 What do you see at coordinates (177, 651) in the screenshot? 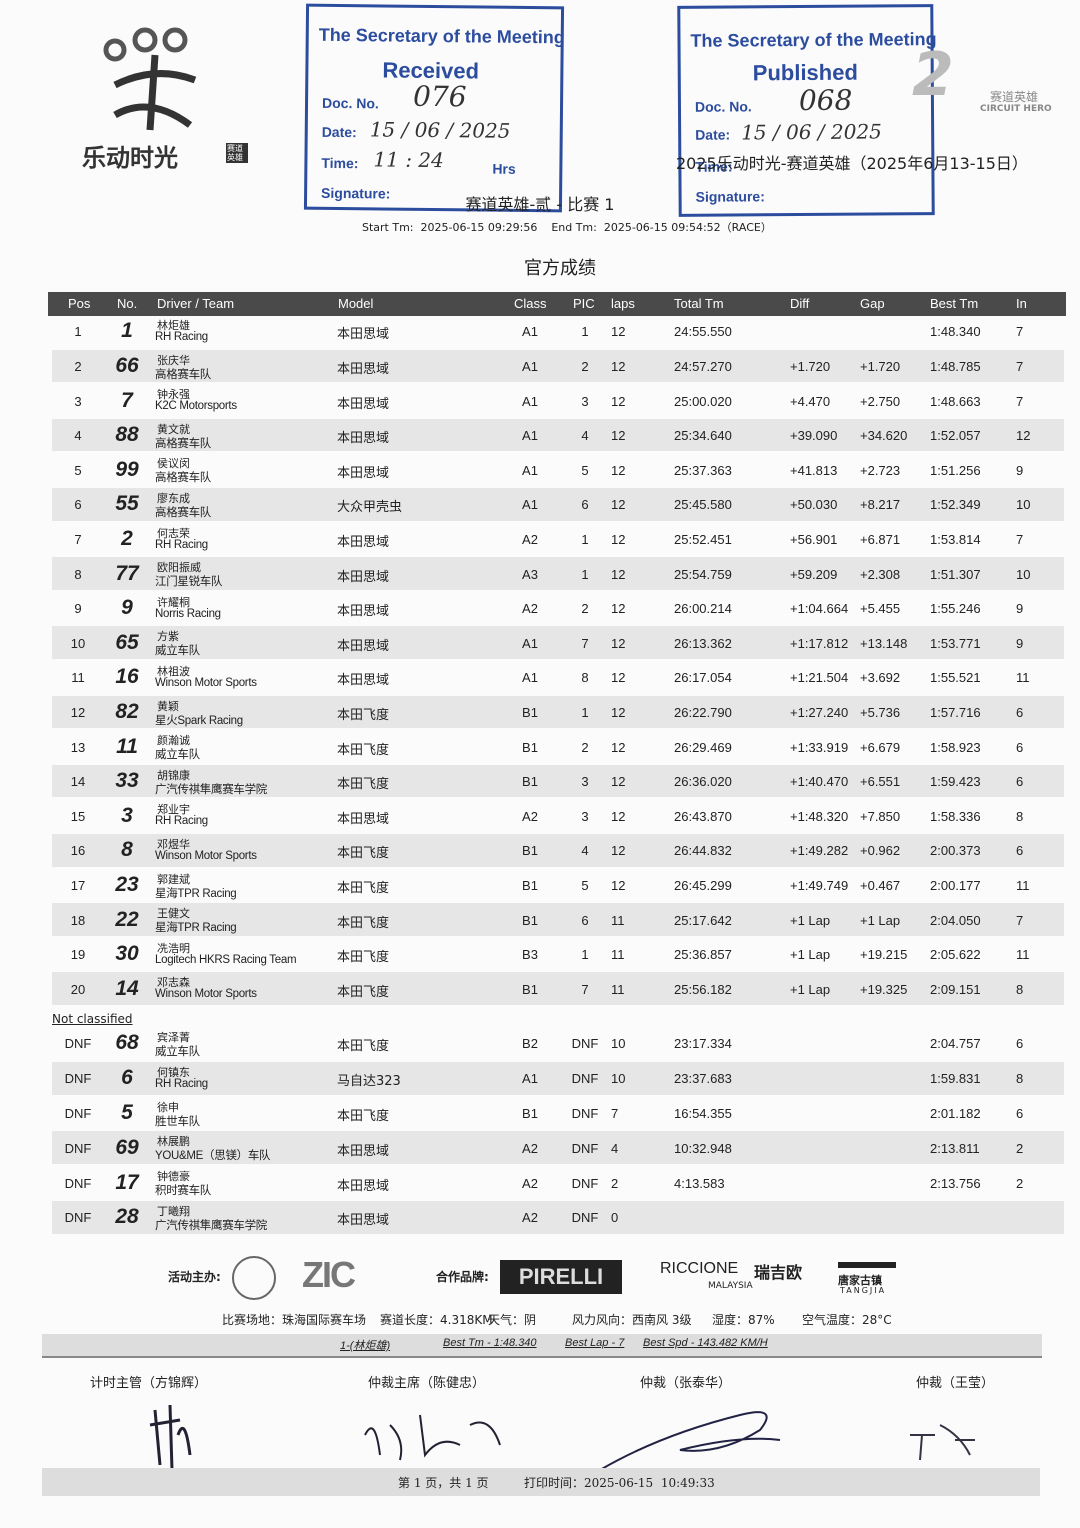
I see `team-name: 威立车队` at bounding box center [177, 651].